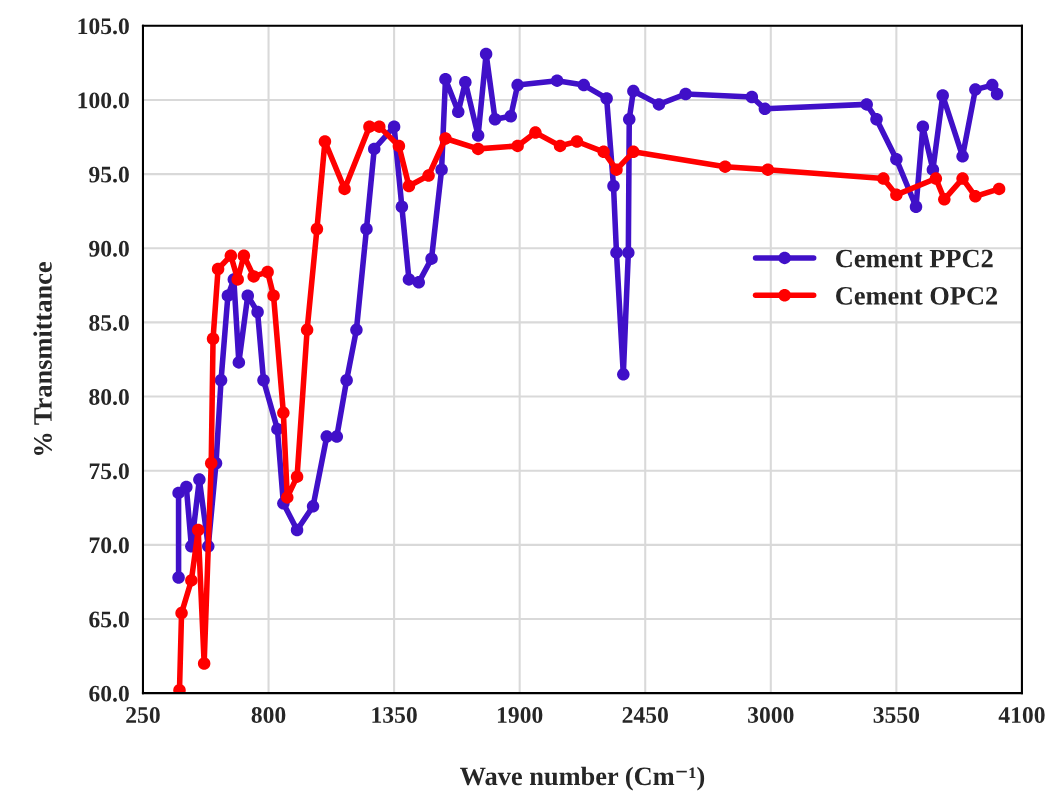 Image resolution: width=1059 pixels, height=806 pixels. I want to click on x-tick-label: 3000, so click(771, 715).